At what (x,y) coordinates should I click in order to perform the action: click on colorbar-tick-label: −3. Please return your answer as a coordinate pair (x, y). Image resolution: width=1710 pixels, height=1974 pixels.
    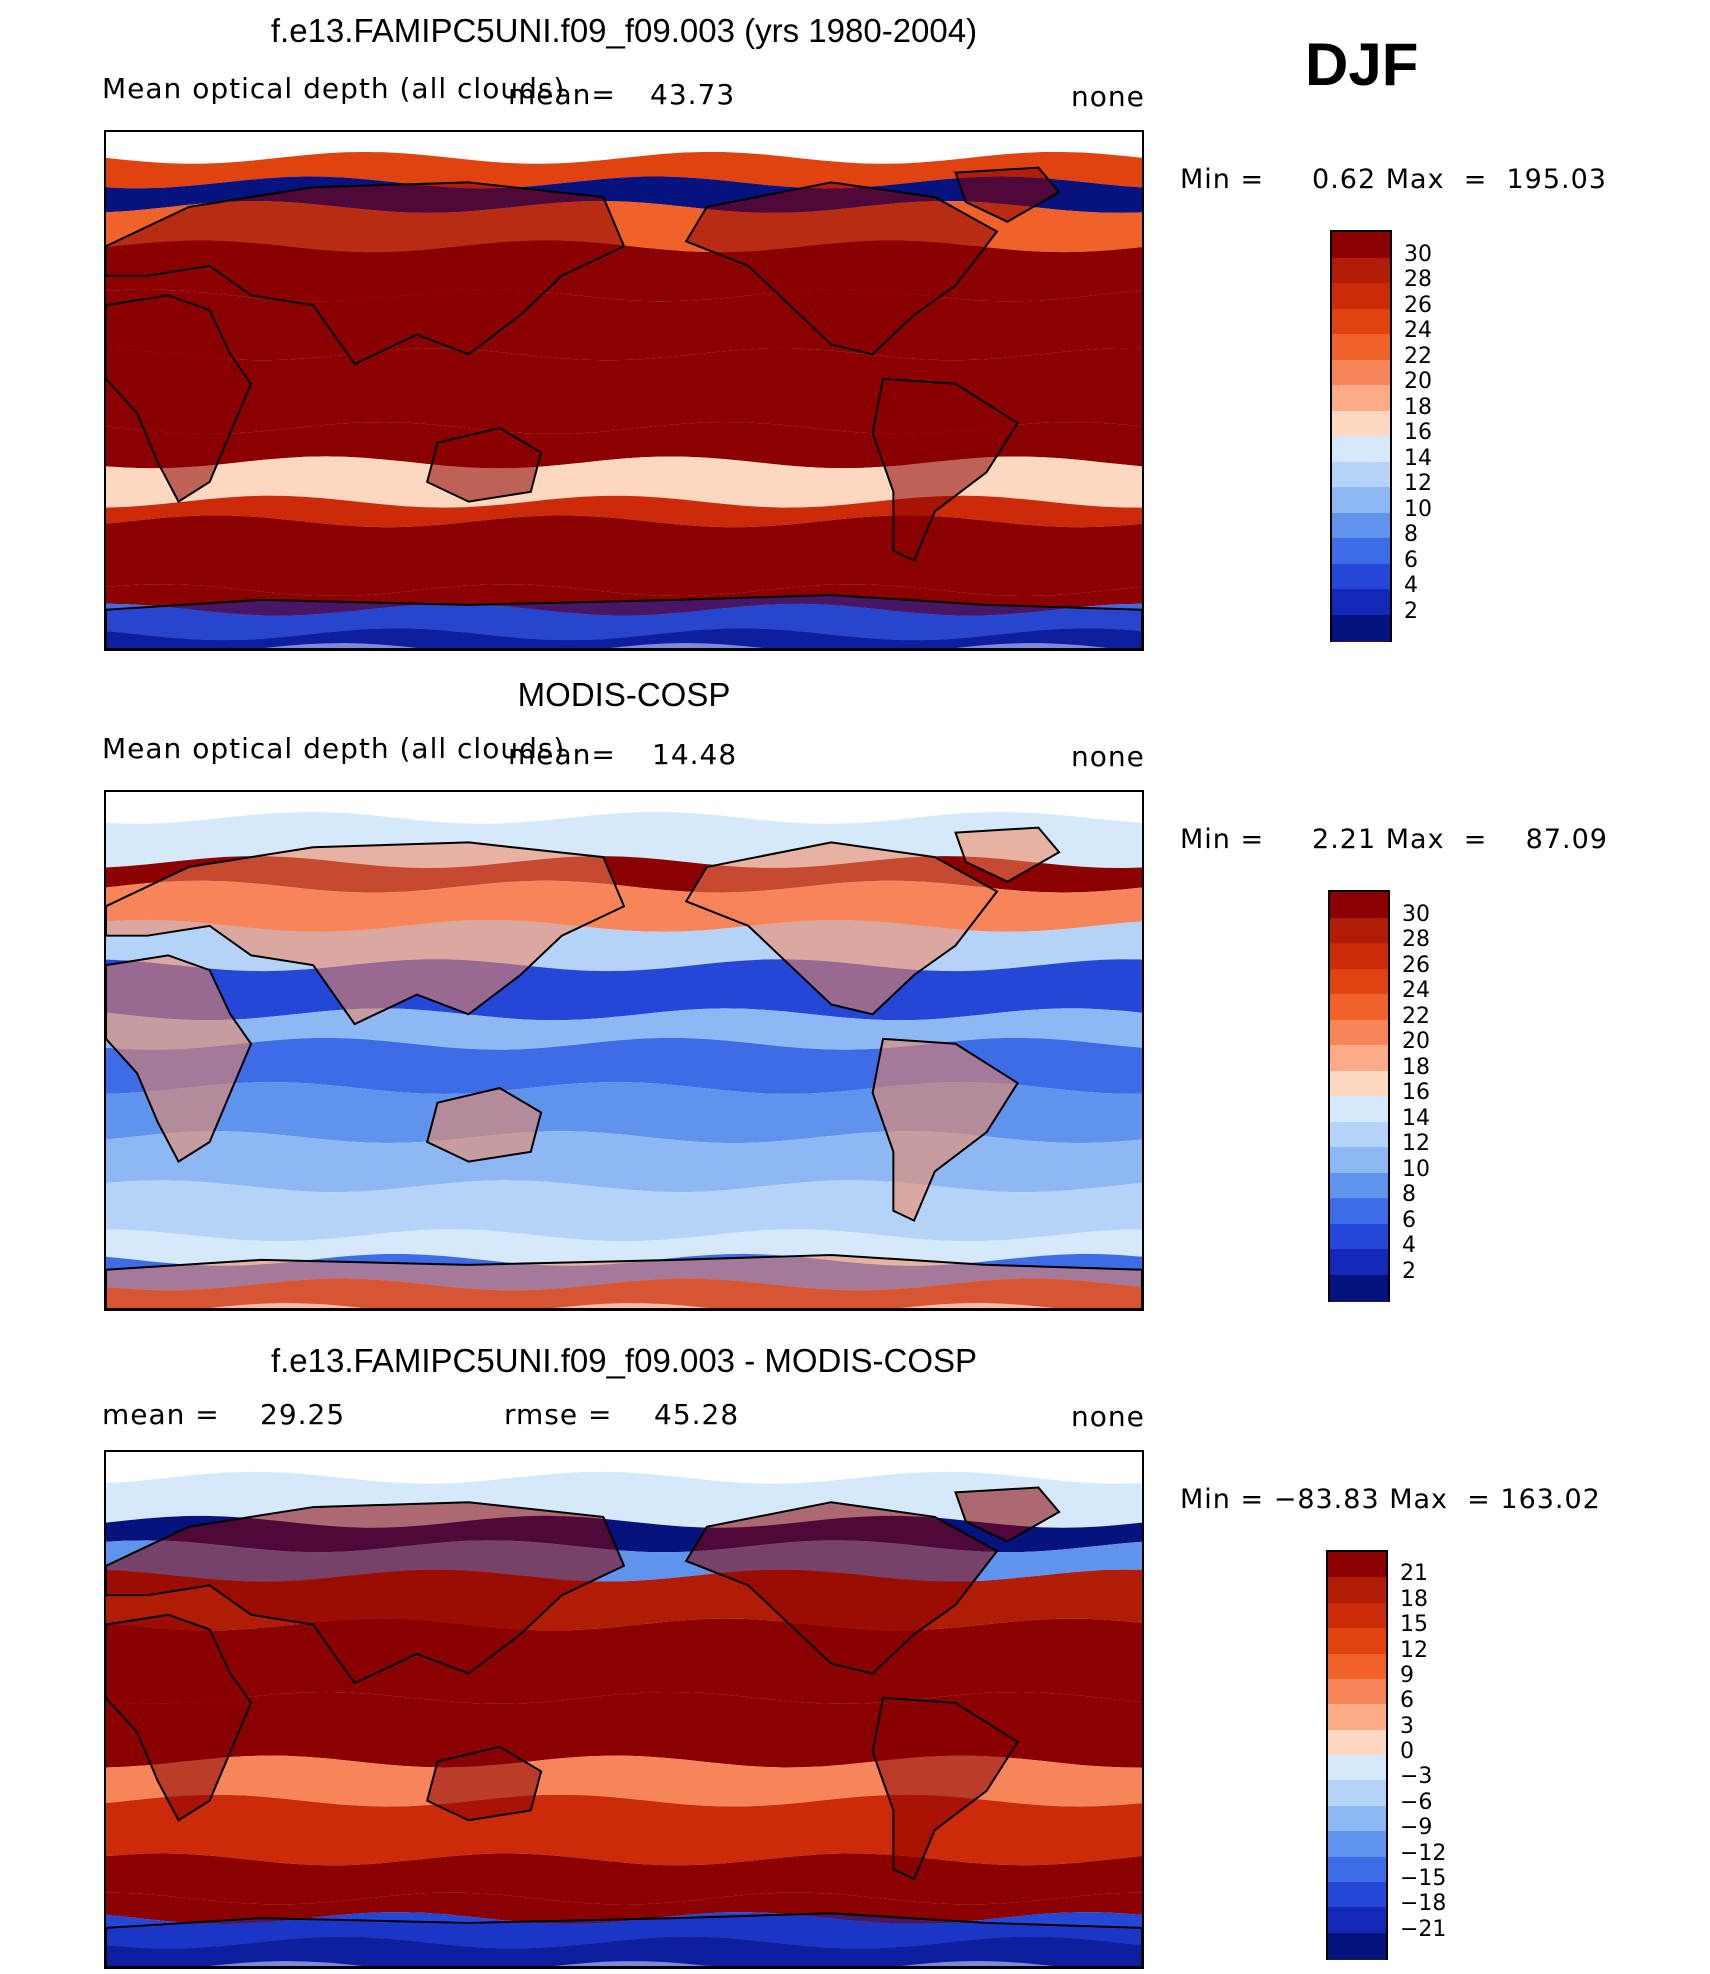
    Looking at the image, I should click on (1416, 1777).